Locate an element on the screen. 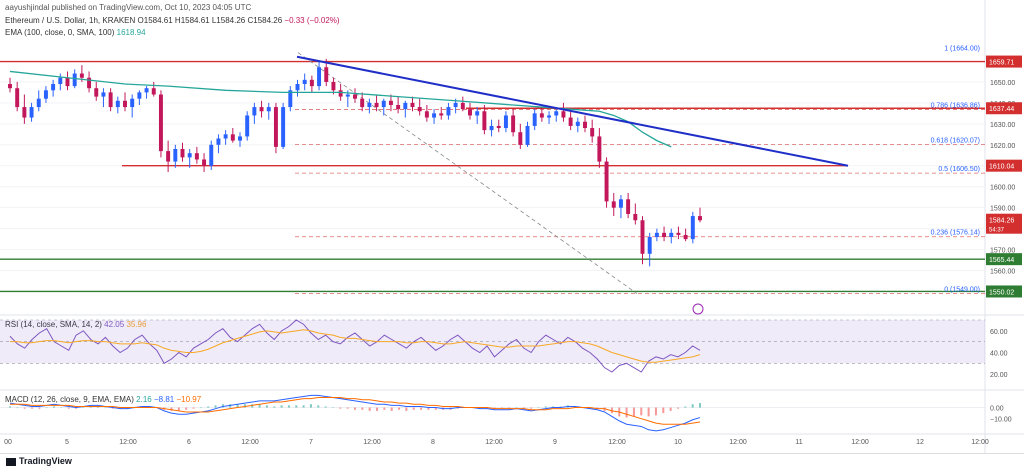 This screenshot has height=468, width=1024. rsi-label-text: RSI (14, close, SMA, 14, 2) is located at coordinates (53, 324).